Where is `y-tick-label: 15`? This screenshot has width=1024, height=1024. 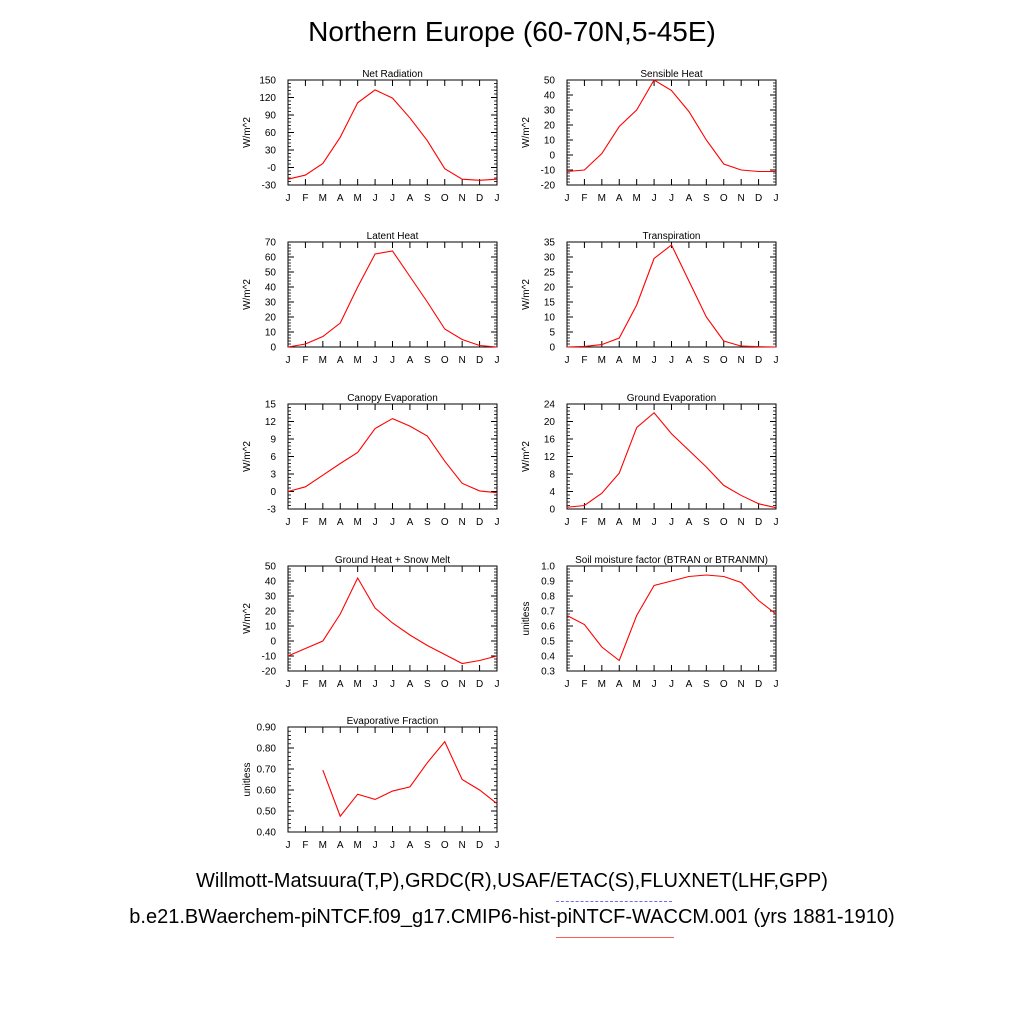
y-tick-label: 15 is located at coordinates (550, 303).